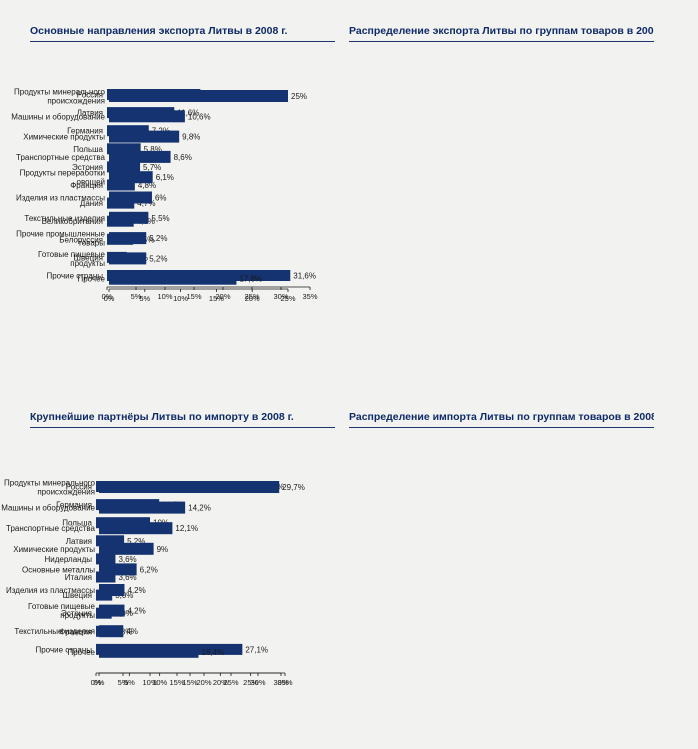 Image resolution: width=698 pixels, height=749 pixels. I want to click on value-label: 4,8%, so click(147, 185).